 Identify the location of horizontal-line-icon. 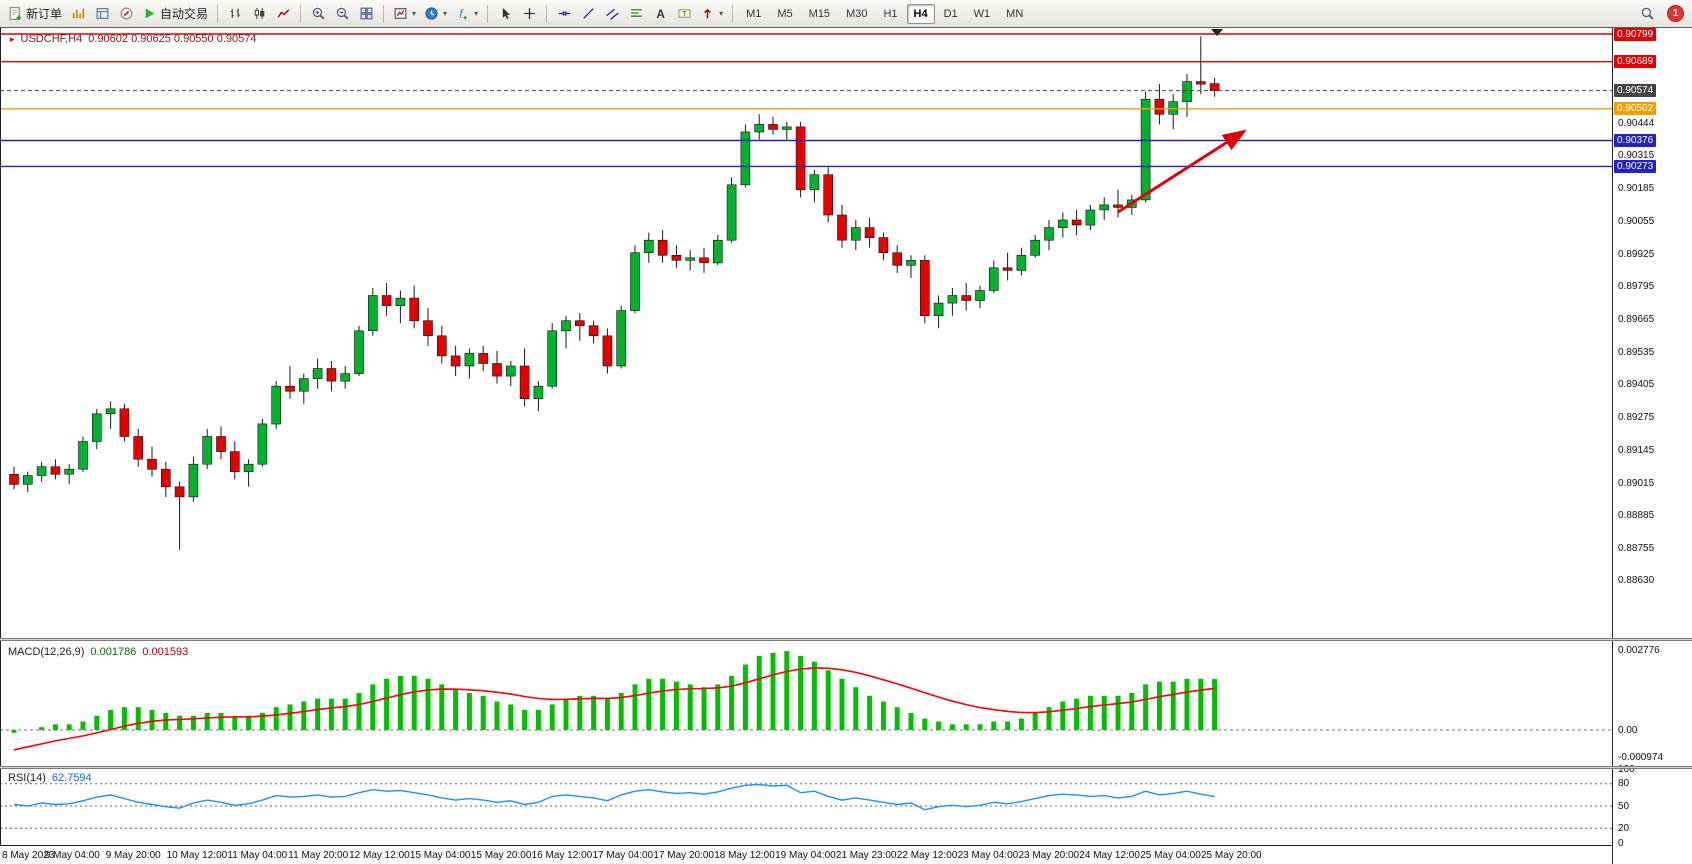
(564, 13).